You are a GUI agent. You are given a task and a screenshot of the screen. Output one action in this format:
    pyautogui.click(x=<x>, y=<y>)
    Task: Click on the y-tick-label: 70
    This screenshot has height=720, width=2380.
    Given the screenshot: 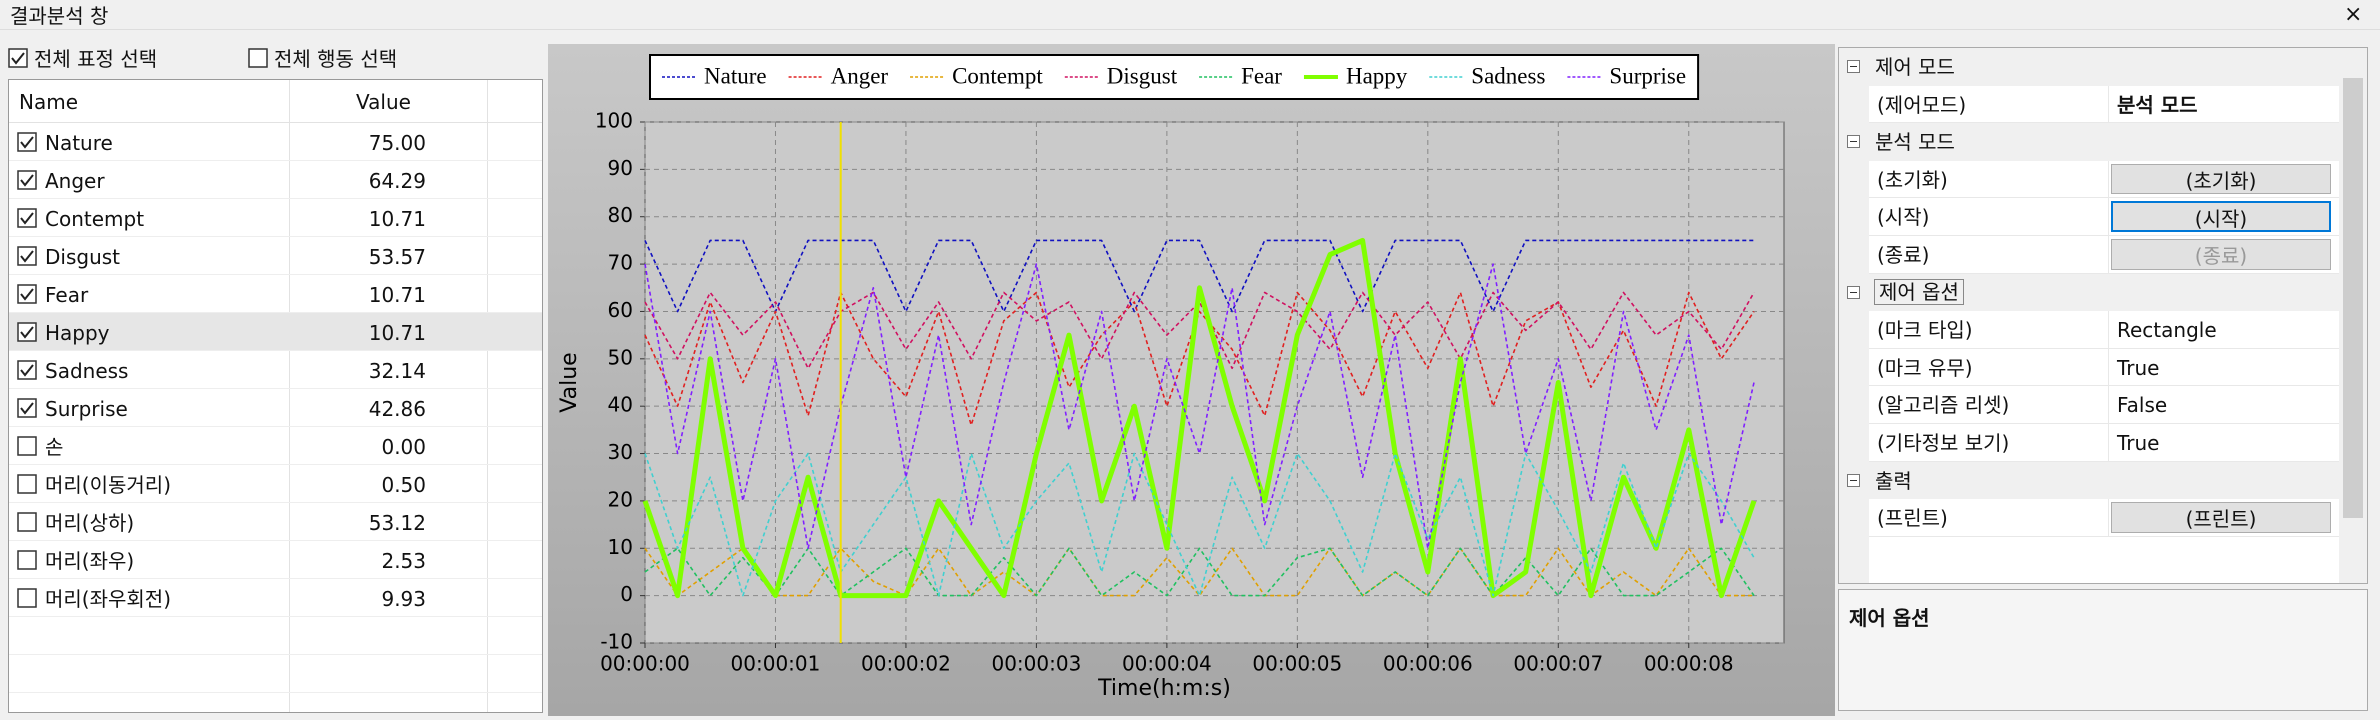 What is the action you would take?
    pyautogui.click(x=620, y=263)
    